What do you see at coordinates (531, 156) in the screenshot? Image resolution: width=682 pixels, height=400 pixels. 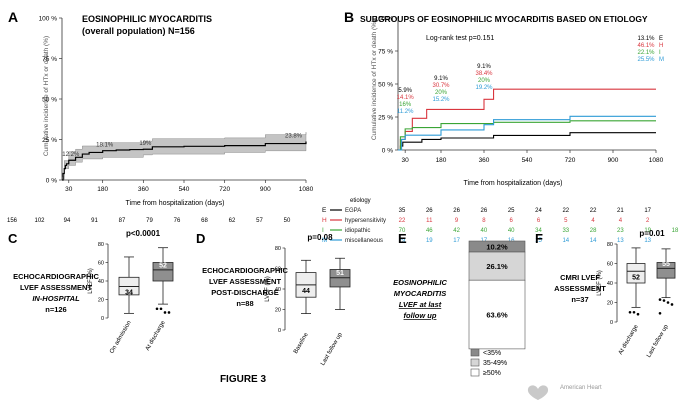 I see `panel-b-x-axis: 30 180 360 540 720 900 1080` at bounding box center [531, 156].